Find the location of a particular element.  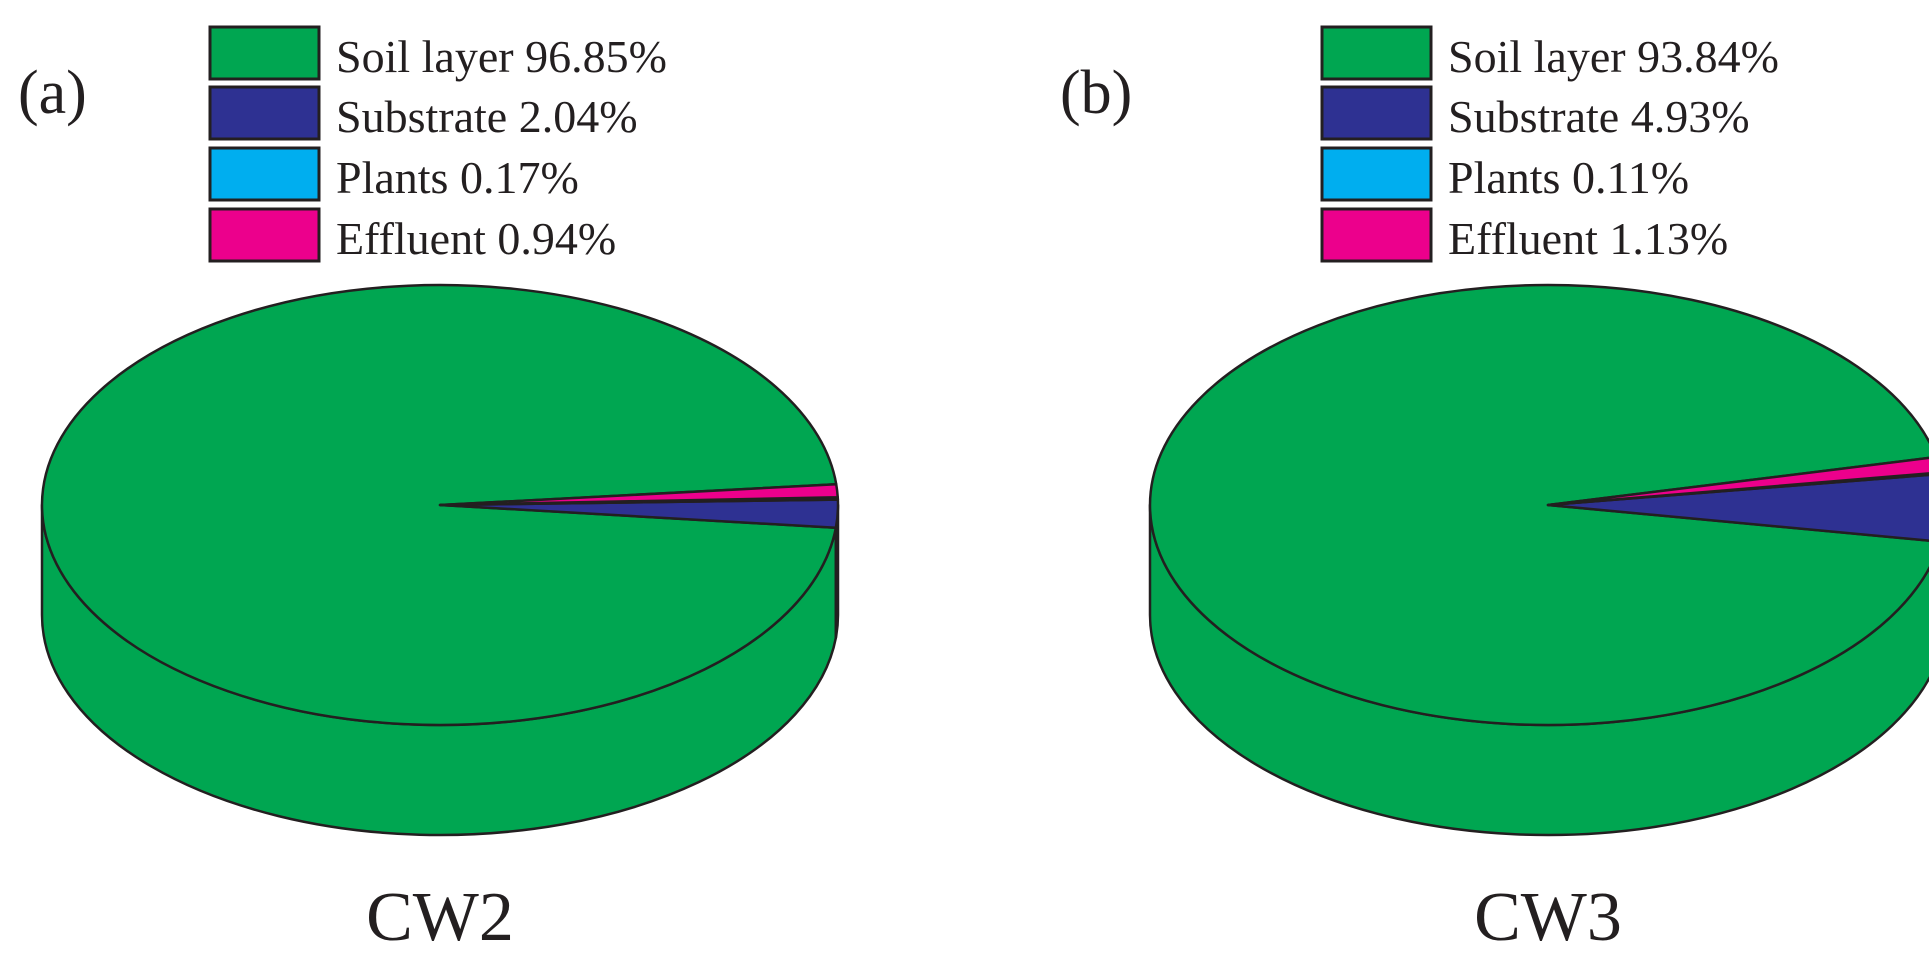

chart-caption: CW2 is located at coordinates (440, 917).